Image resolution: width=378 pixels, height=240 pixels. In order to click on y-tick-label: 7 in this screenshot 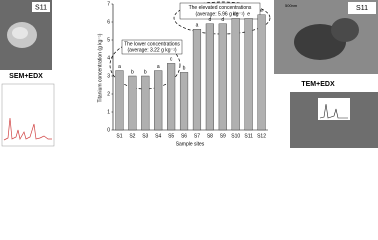, I will do `click(108, 4)`.